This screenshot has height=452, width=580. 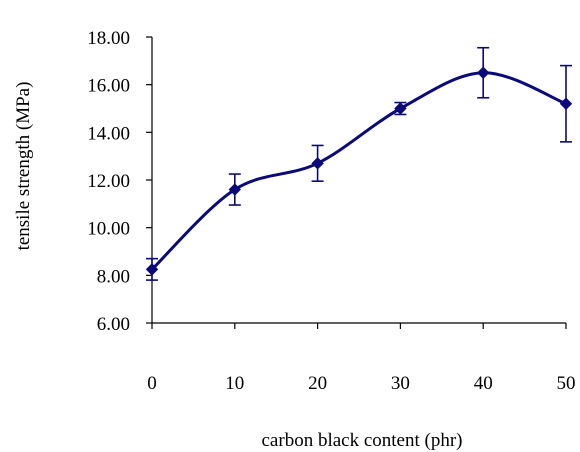 I want to click on x-axis-title: carbon black content (phr), so click(x=362, y=440).